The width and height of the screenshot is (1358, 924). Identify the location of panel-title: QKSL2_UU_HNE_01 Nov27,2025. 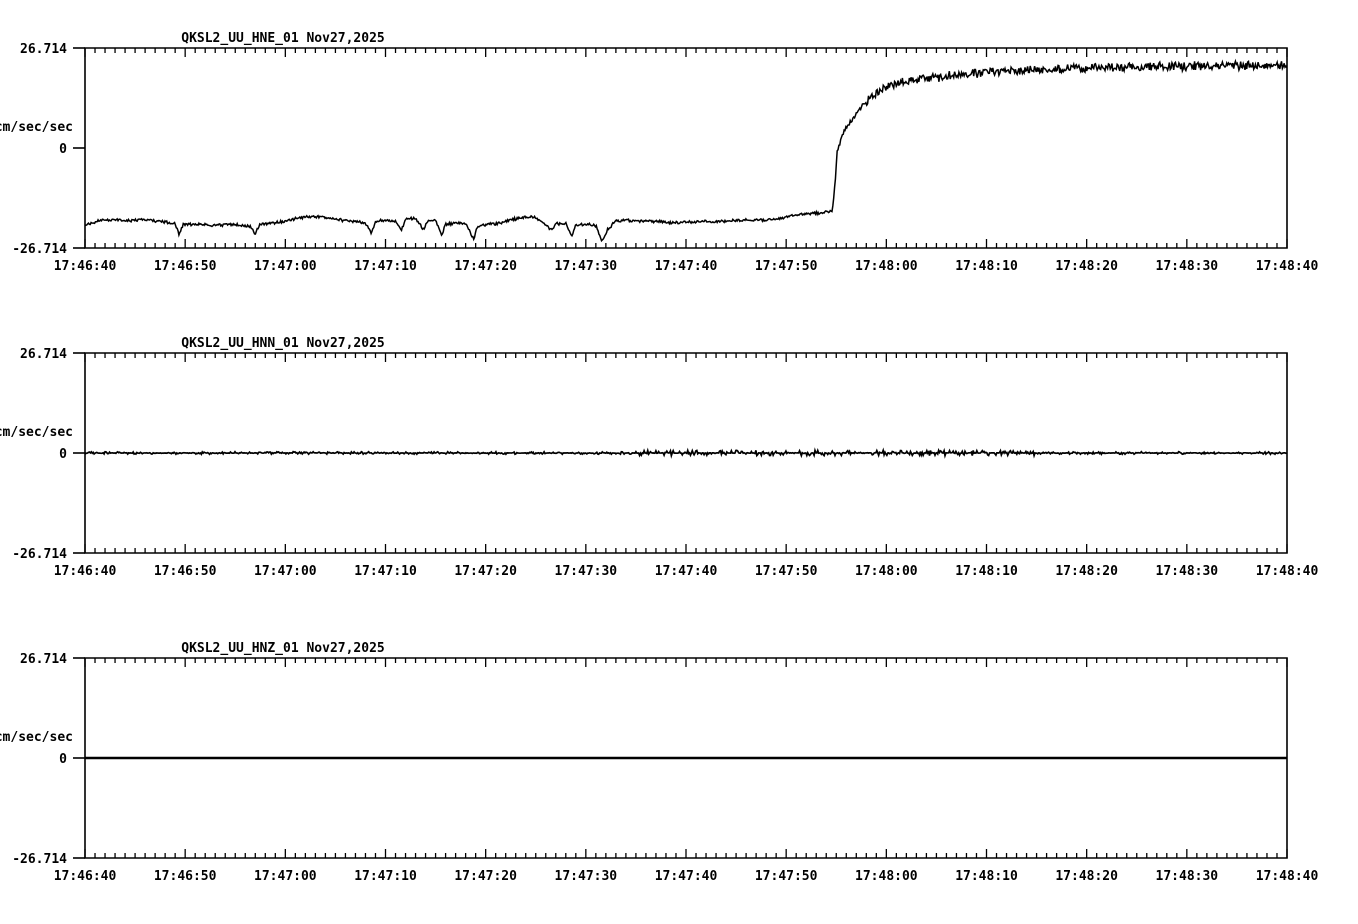
(283, 38).